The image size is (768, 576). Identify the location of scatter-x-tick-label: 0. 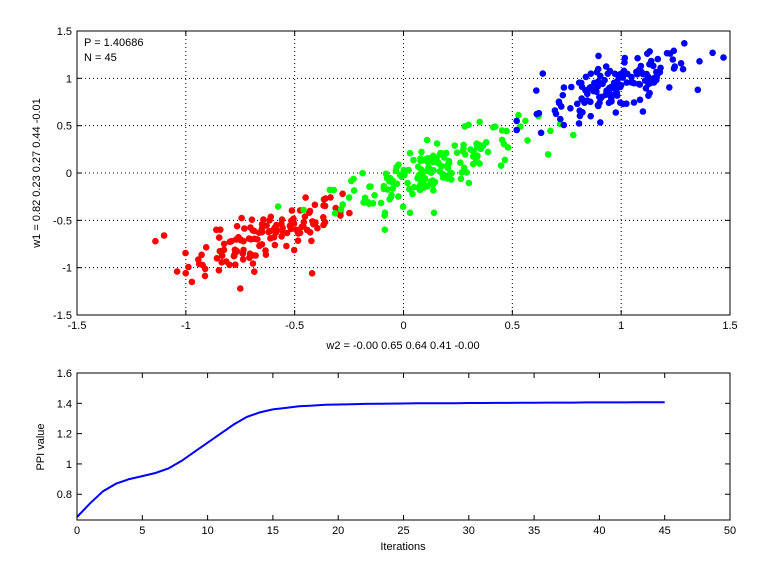
(403, 326).